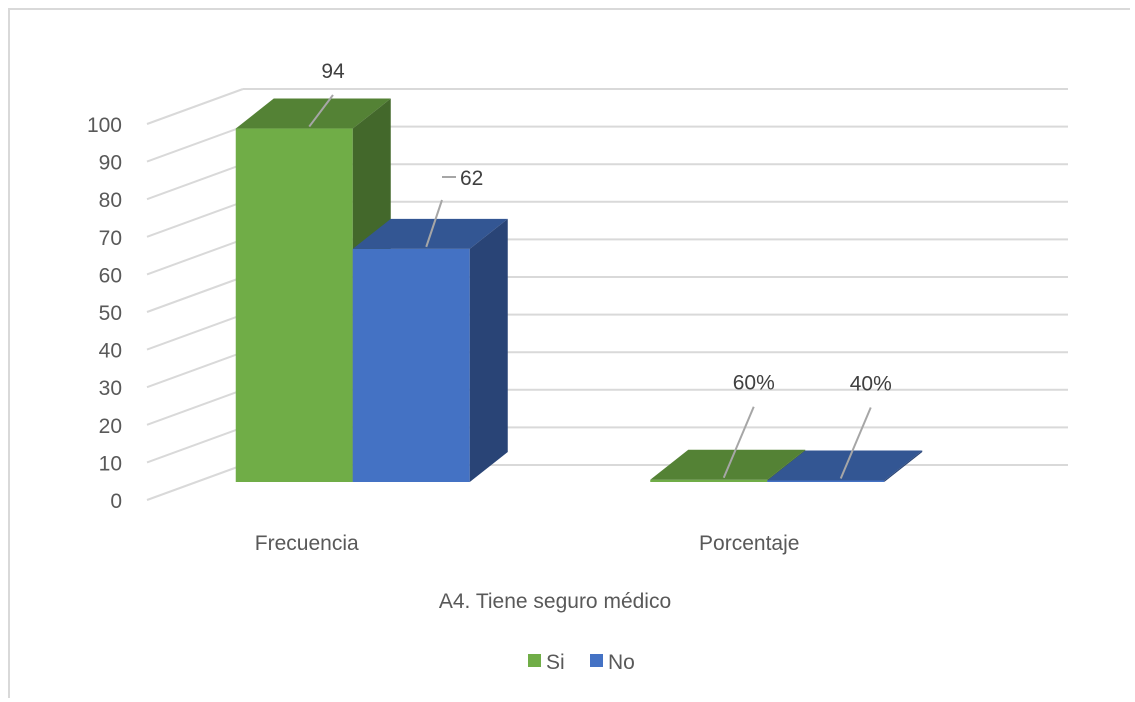 The height and width of the screenshot is (702, 1135). I want to click on y-tick-label: 20, so click(110, 426).